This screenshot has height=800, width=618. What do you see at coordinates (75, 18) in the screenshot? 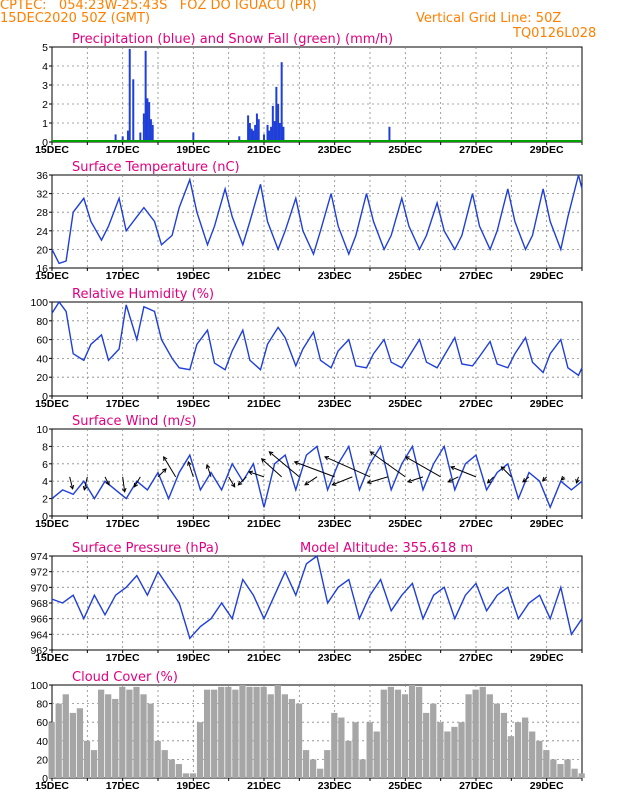
I see `header-date: 15DEC2020 50Z (GMT)` at bounding box center [75, 18].